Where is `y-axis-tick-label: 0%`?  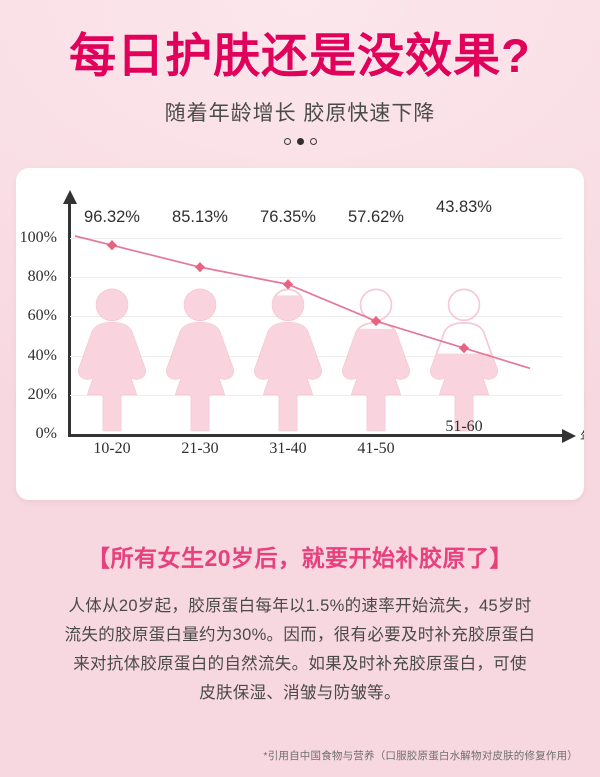
y-axis-tick-label: 0% is located at coordinates (46, 433).